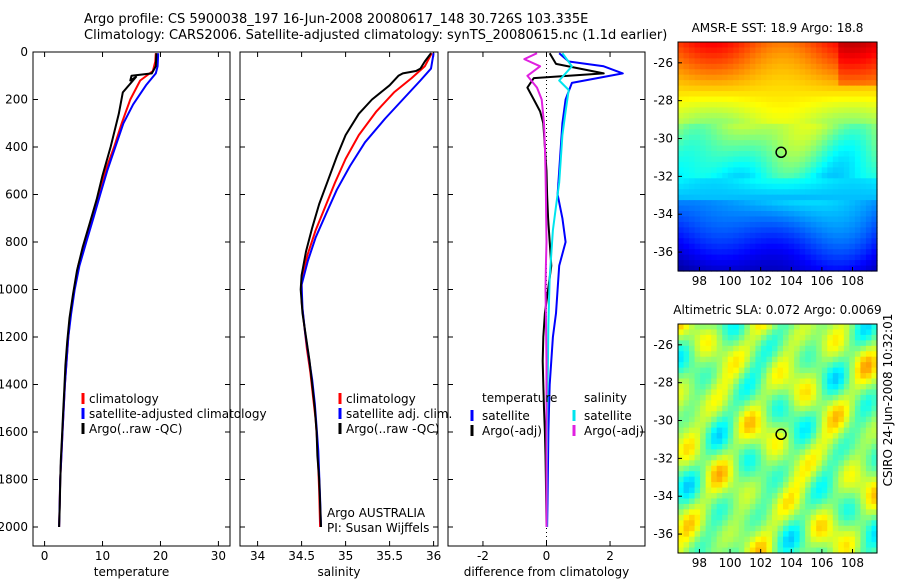 Image resolution: width=900 pixels, height=580 pixels. What do you see at coordinates (699, 563) in the screenshot?
I see `x-tick-label: 98` at bounding box center [699, 563].